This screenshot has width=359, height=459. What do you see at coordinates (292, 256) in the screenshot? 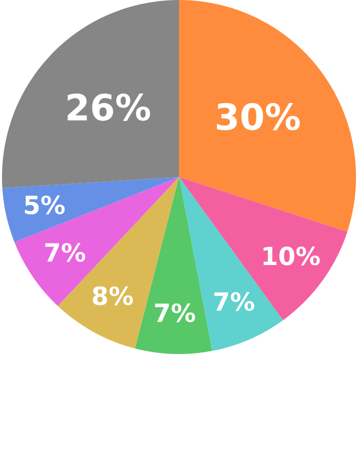
I see `data-label: 10%` at bounding box center [292, 256].